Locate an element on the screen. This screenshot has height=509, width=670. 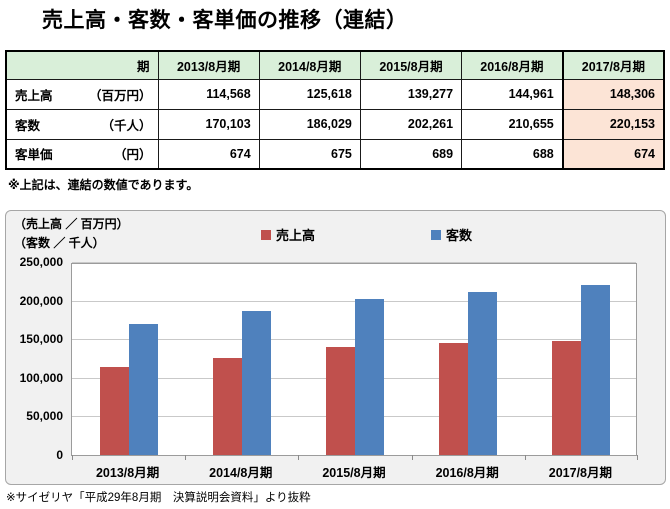
table-cell: 139,277 is located at coordinates (411, 94).